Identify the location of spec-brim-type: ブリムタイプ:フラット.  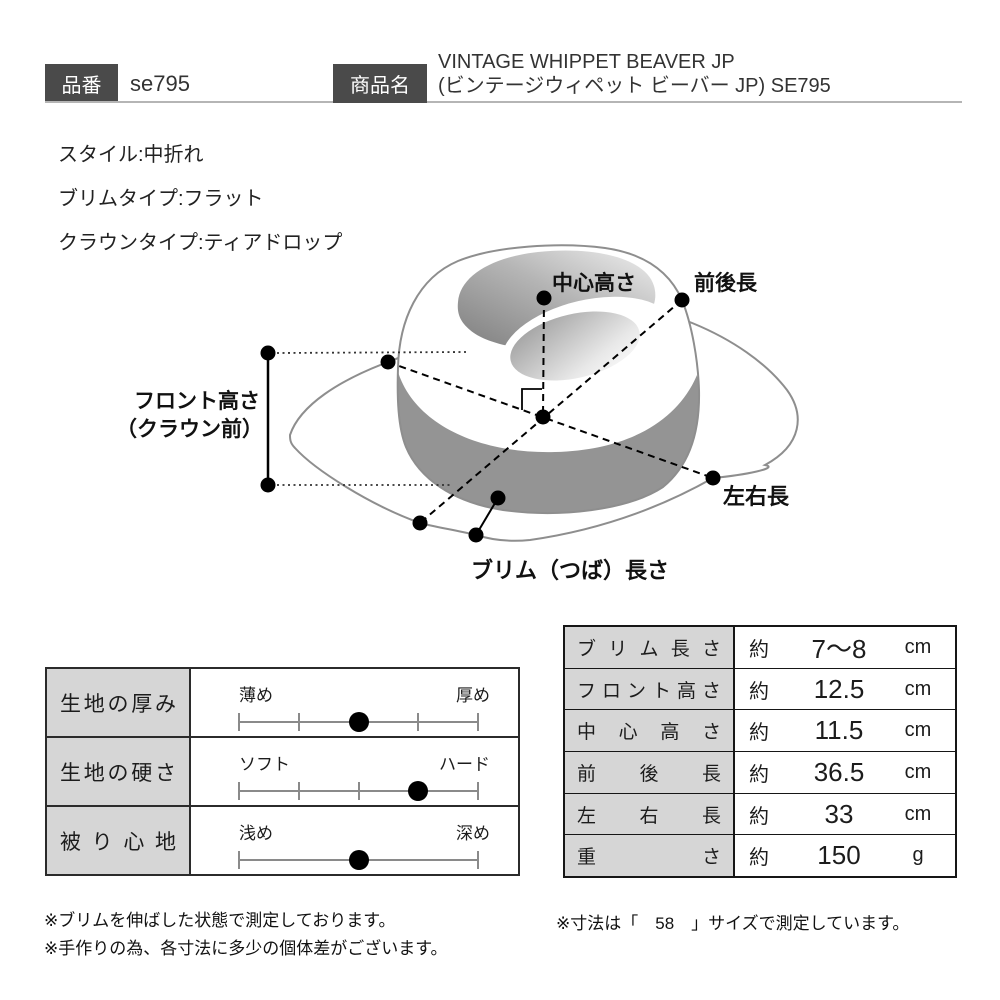
(161, 199).